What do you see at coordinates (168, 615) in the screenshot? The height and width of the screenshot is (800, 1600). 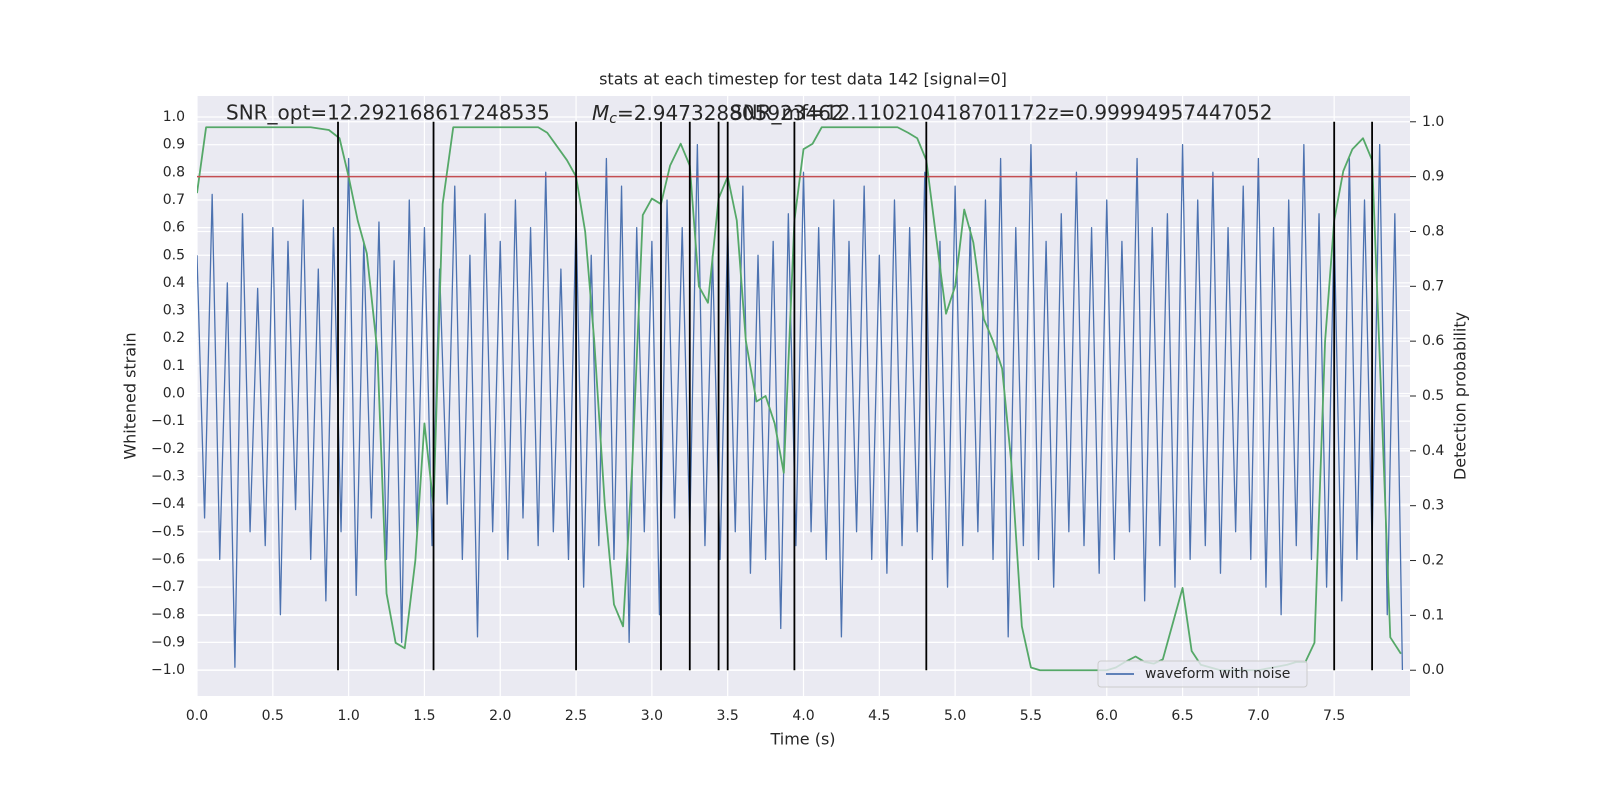 I see `y-tick-label: −0.8` at bounding box center [168, 615].